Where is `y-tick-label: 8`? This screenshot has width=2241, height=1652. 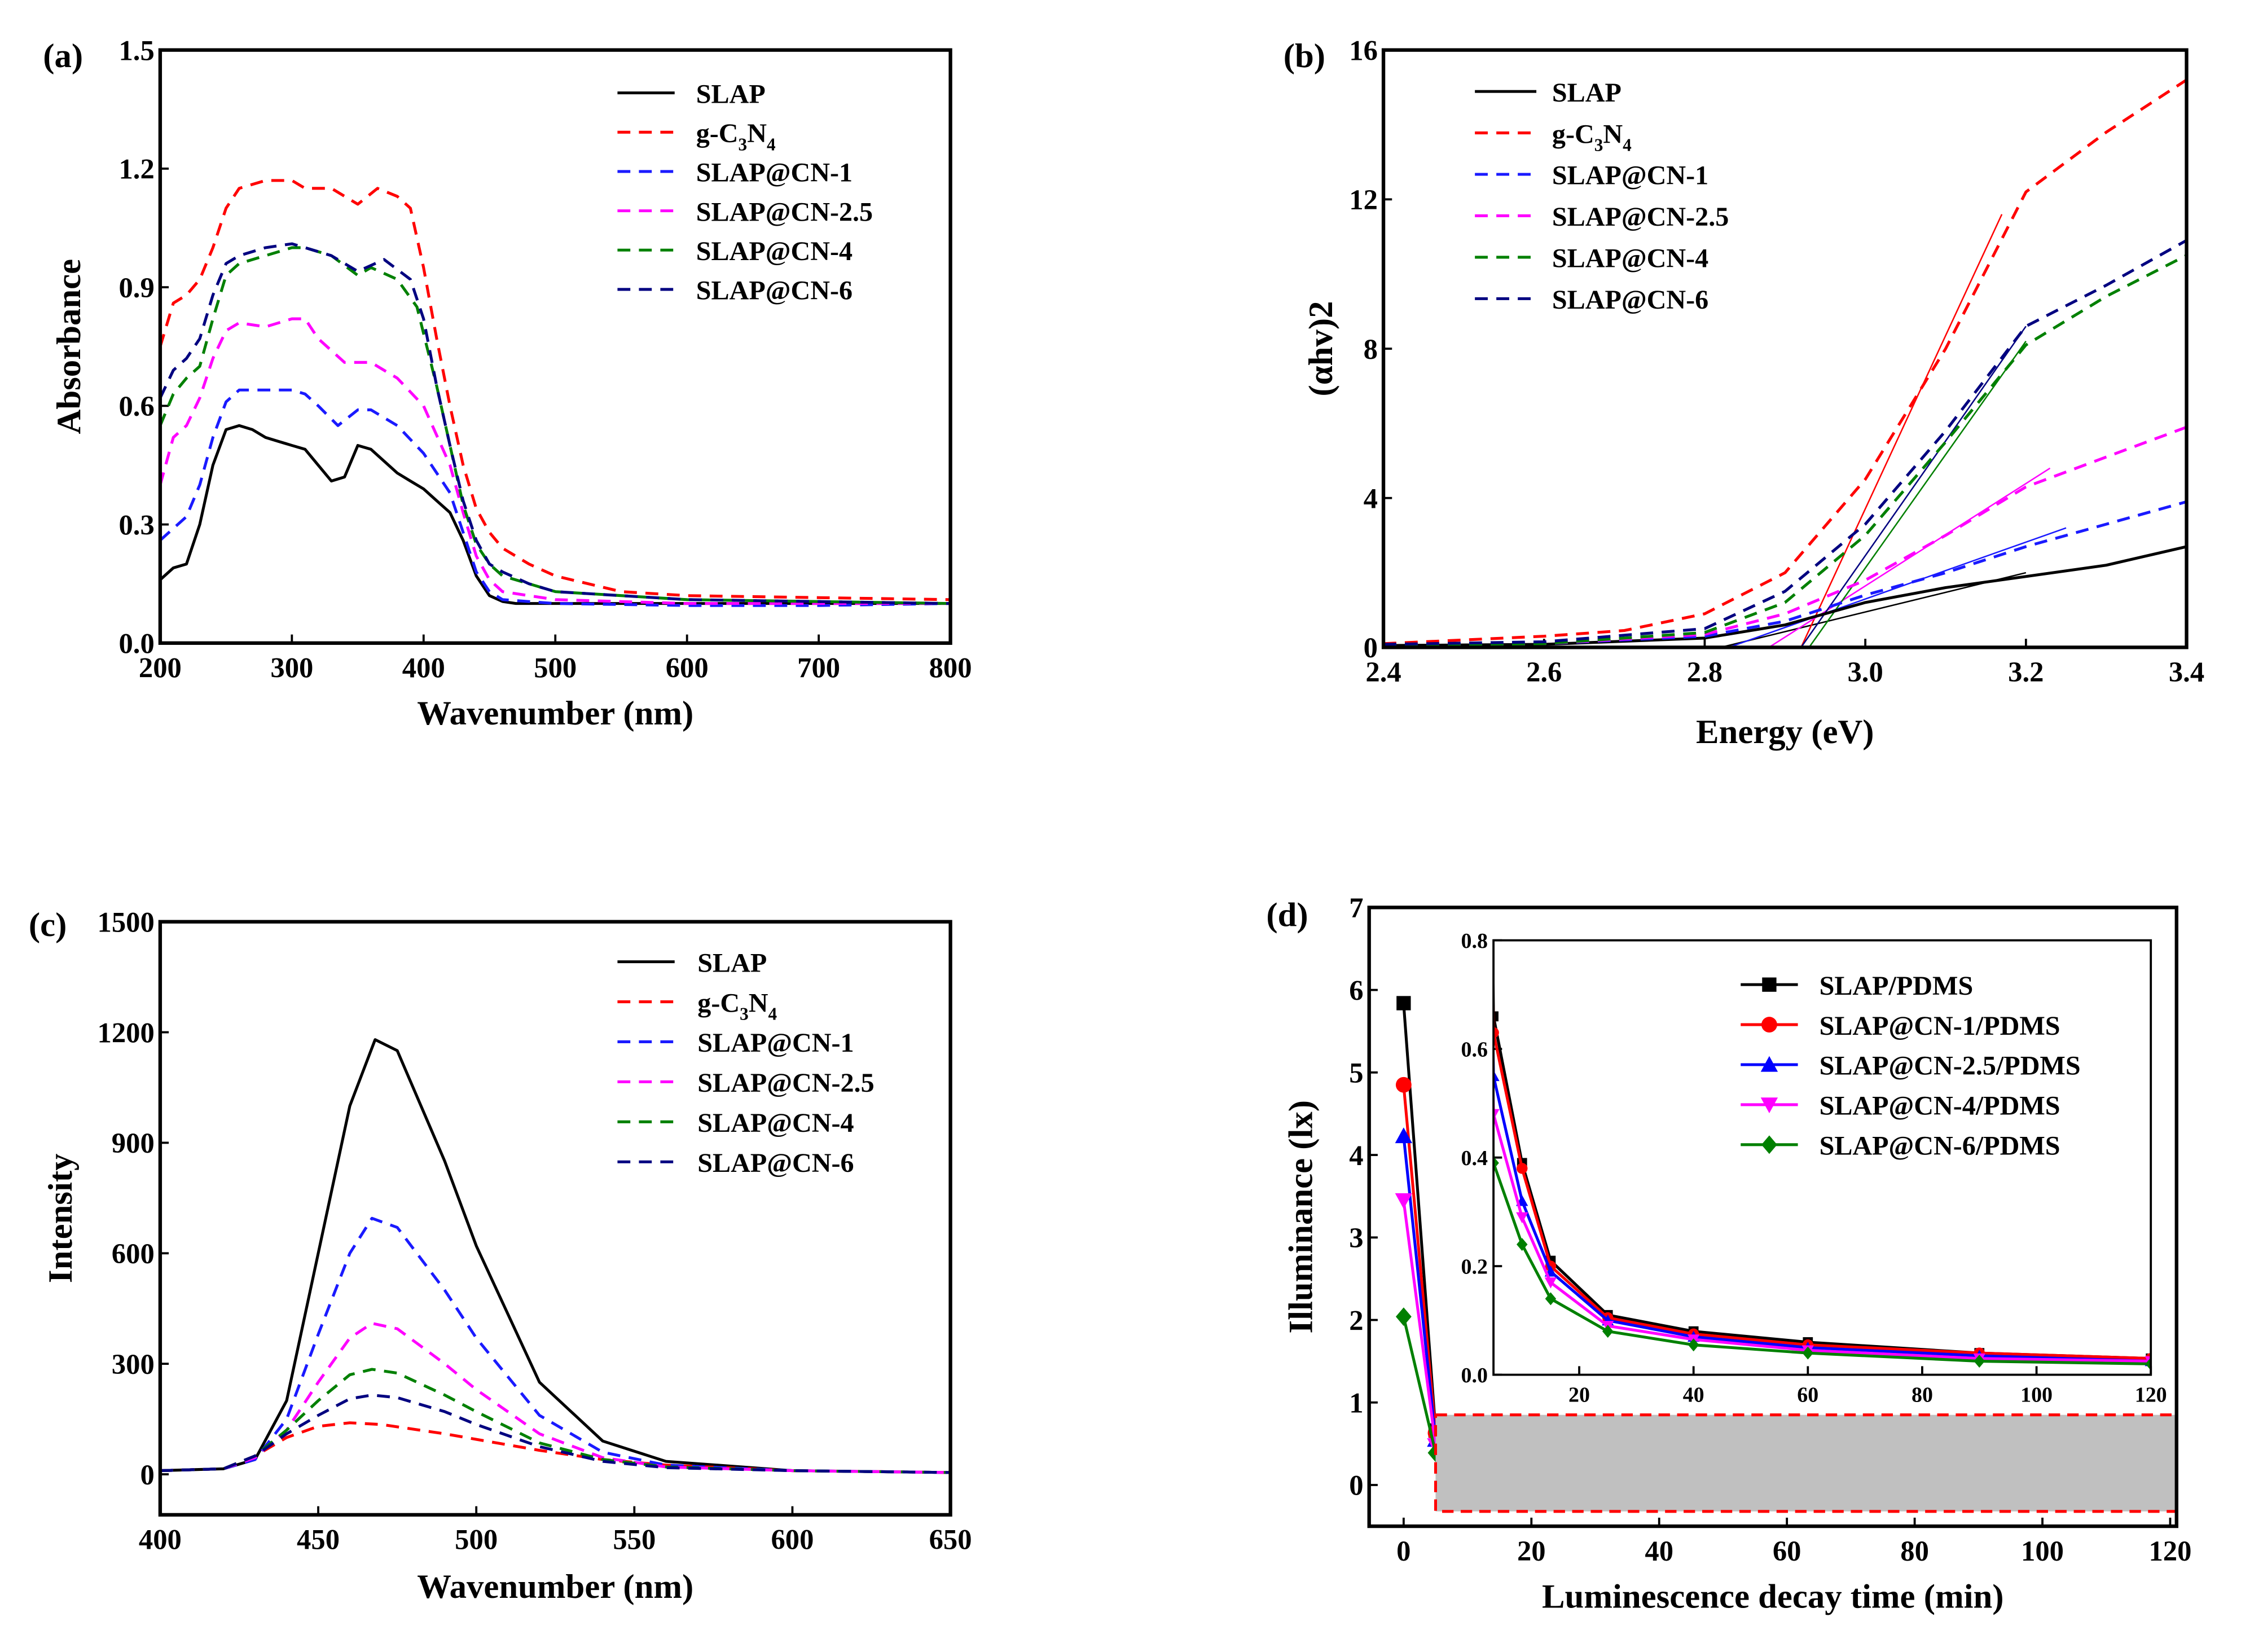 y-tick-label: 8 is located at coordinates (1371, 349).